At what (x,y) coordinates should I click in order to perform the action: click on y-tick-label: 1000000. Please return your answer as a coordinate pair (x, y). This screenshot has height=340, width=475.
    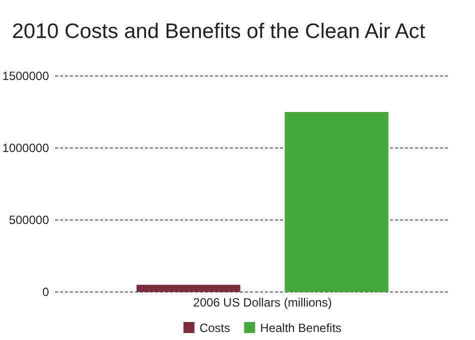
    Looking at the image, I should click on (26, 147).